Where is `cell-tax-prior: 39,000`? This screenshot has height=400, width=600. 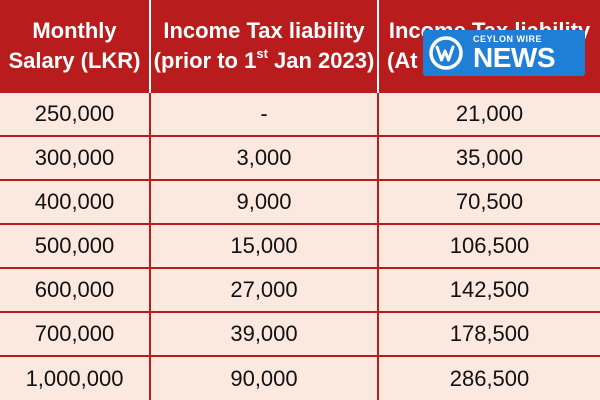 cell-tax-prior: 39,000 is located at coordinates (264, 333).